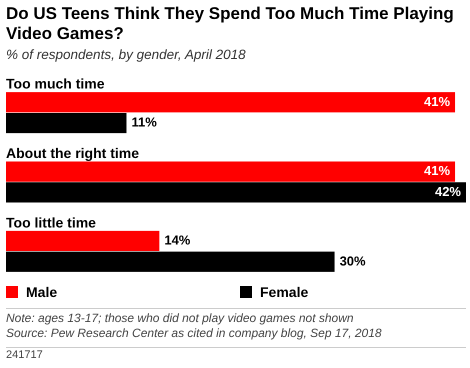  What do you see at coordinates (353, 260) in the screenshot?
I see `data-label: 30%` at bounding box center [353, 260].